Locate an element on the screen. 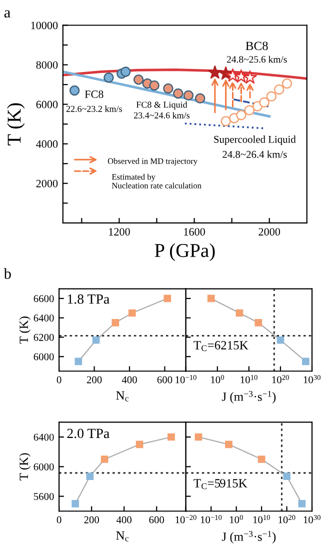 This screenshot has width=321, height=549. x-tick-label: 10$^{−20}$ is located at coordinates (186, 519).